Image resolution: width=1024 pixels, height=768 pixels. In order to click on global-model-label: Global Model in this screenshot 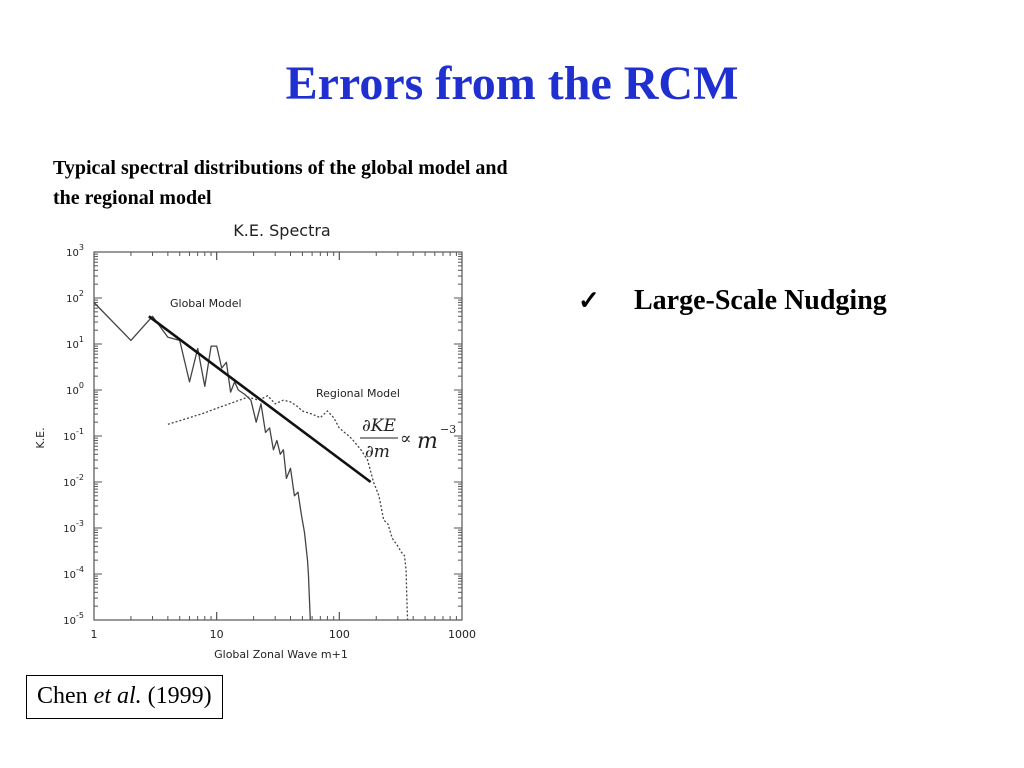, I will do `click(206, 303)`.